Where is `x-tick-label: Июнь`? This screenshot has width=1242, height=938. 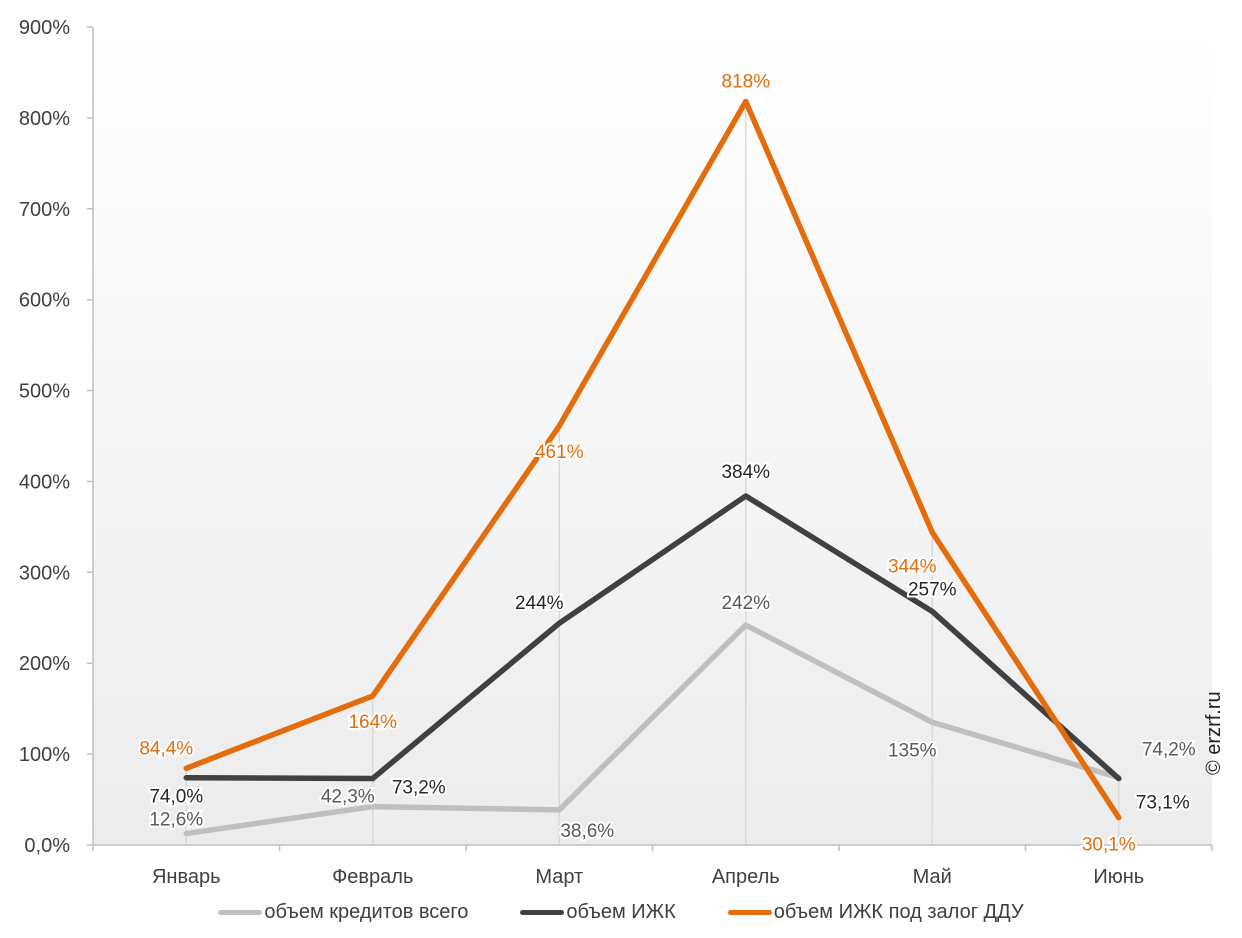 x-tick-label: Июнь is located at coordinates (1118, 877).